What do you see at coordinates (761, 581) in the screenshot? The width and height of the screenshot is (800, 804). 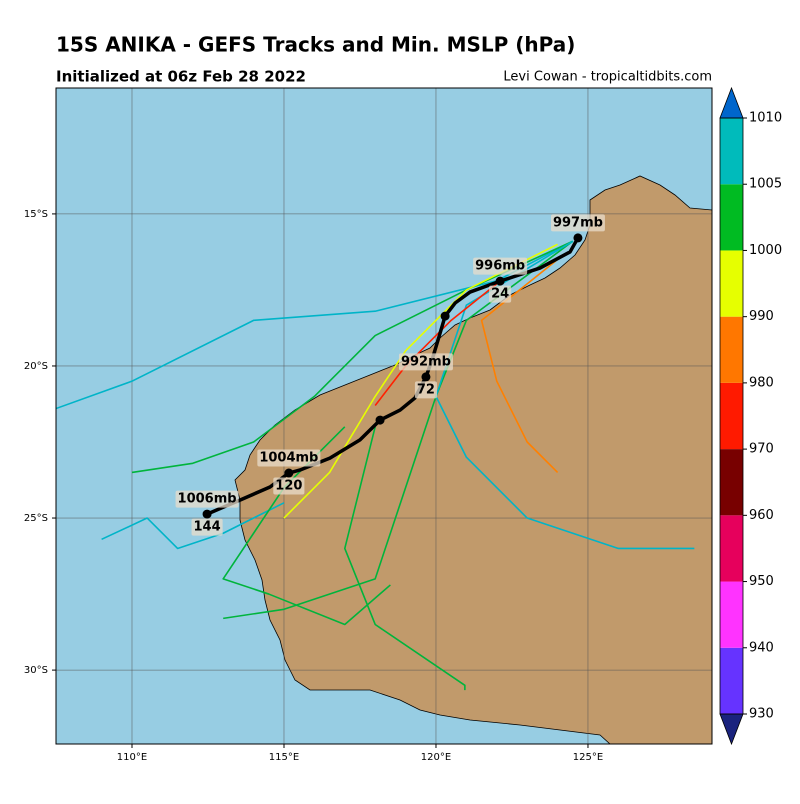 I see `colorbar-tick-label: 950` at bounding box center [761, 581].